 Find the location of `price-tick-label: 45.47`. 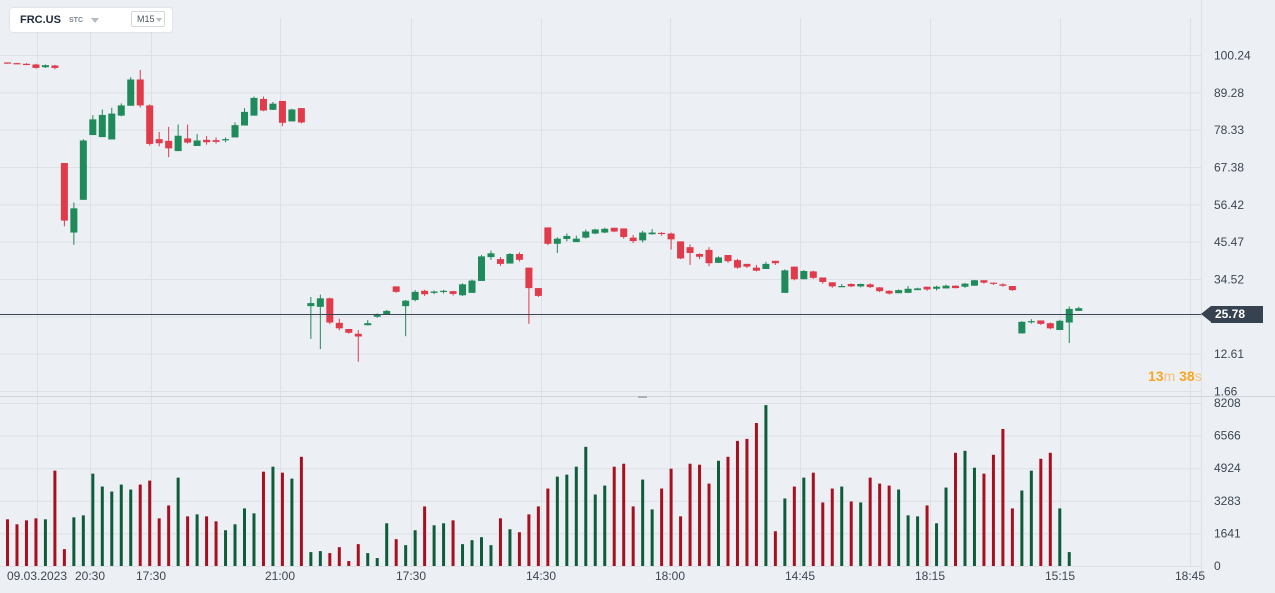

price-tick-label: 45.47 is located at coordinates (1229, 242).